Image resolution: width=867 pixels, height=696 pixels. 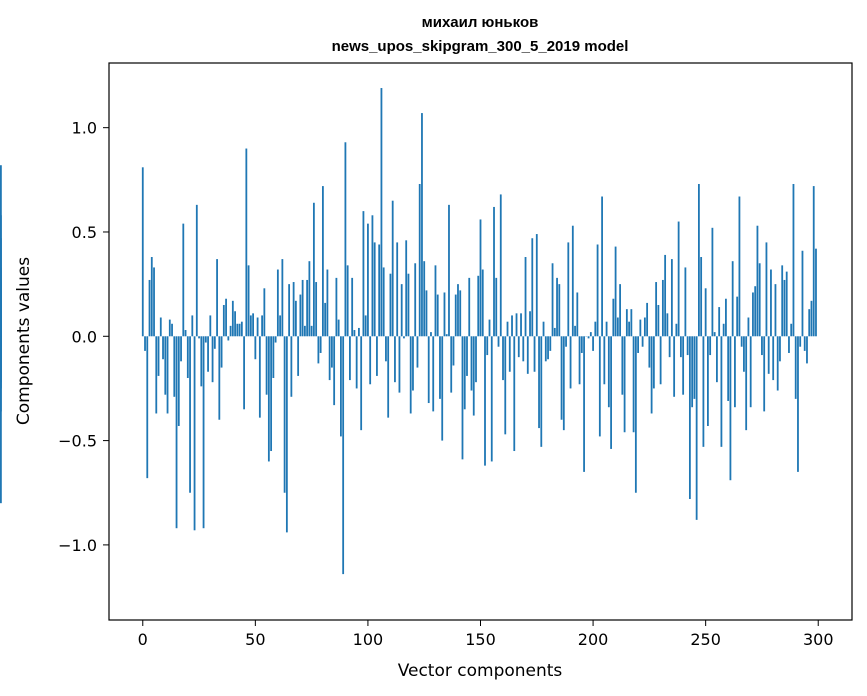 What do you see at coordinates (486, 634) in the screenshot?
I see `x-axis-ticks: 0 50 100 150 200 250 300` at bounding box center [486, 634].